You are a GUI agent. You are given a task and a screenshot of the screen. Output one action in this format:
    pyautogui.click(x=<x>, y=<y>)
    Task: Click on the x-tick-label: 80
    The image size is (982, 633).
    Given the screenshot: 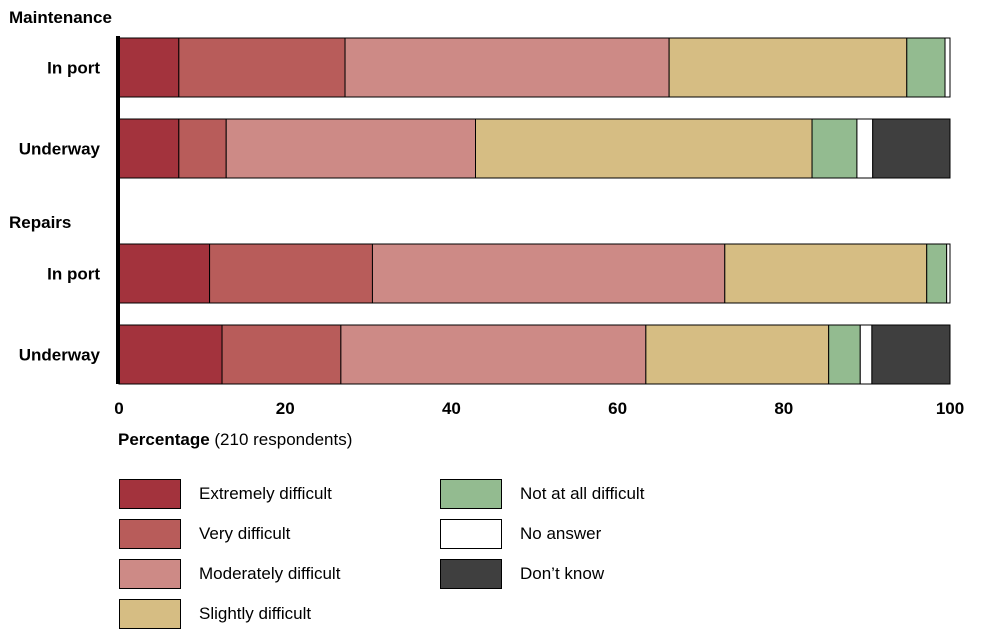 What is the action you would take?
    pyautogui.click(x=783, y=408)
    